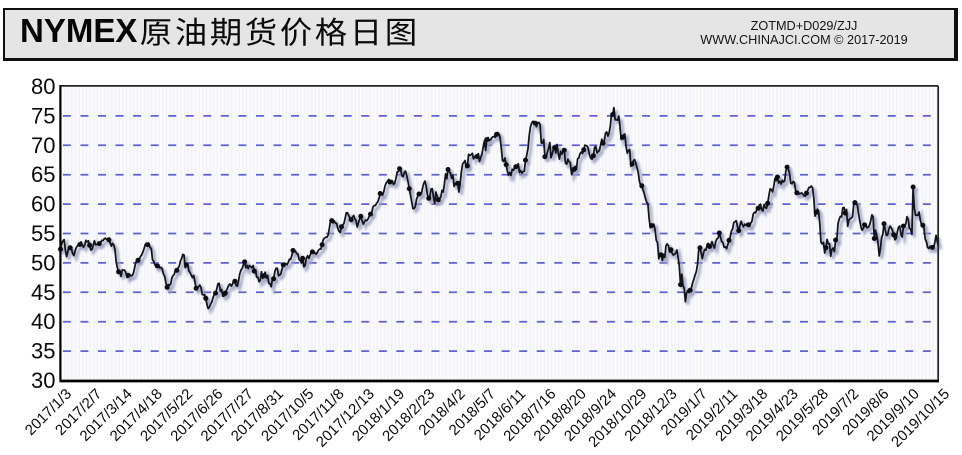 Image resolution: width=962 pixels, height=455 pixels. Describe the element at coordinates (43, 204) in the screenshot. I see `svg-text: 60` at that location.